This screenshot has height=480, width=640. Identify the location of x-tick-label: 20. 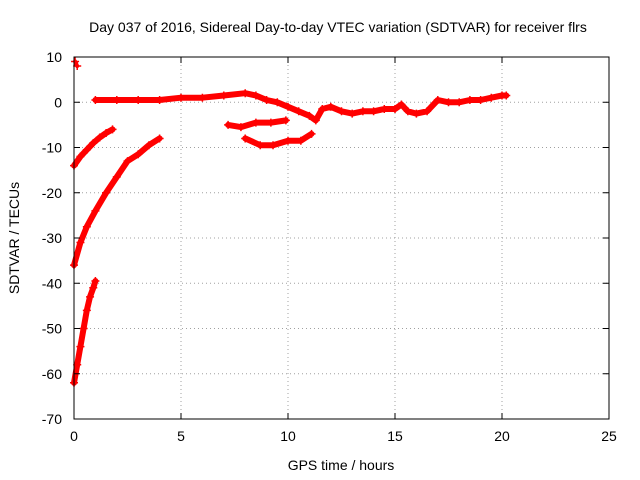
(502, 436).